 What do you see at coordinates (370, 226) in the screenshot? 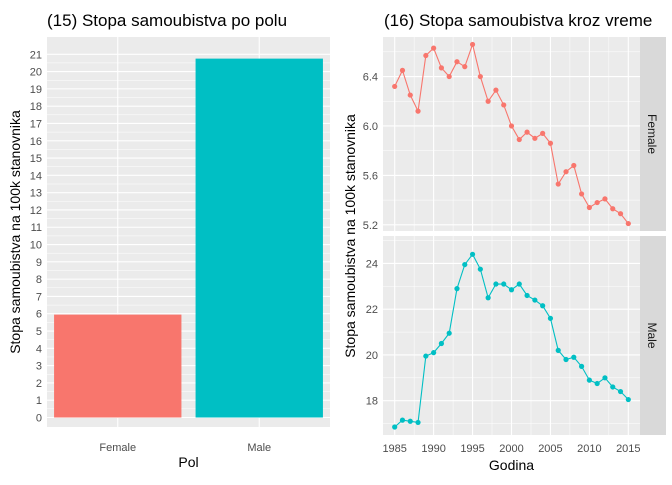
I see `line-y-tick-label: 5.2` at bounding box center [370, 226].